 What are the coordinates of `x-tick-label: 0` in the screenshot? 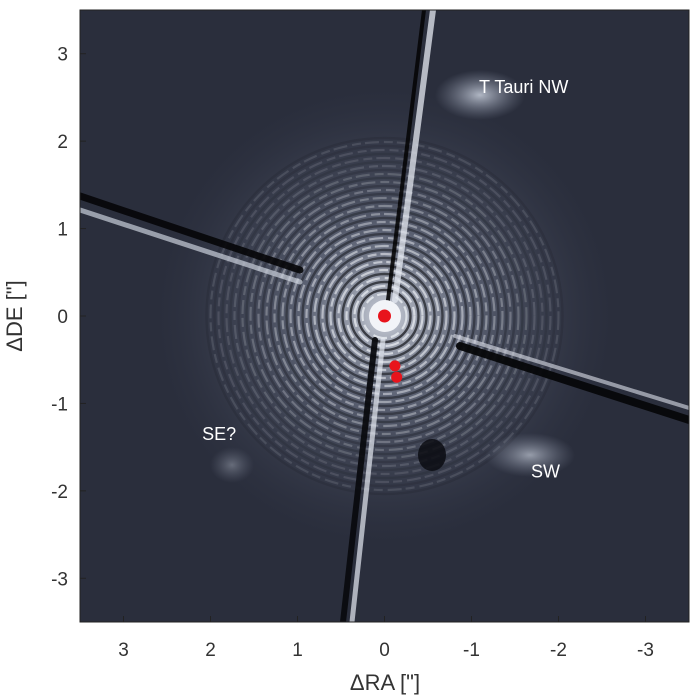 It's located at (384, 650).